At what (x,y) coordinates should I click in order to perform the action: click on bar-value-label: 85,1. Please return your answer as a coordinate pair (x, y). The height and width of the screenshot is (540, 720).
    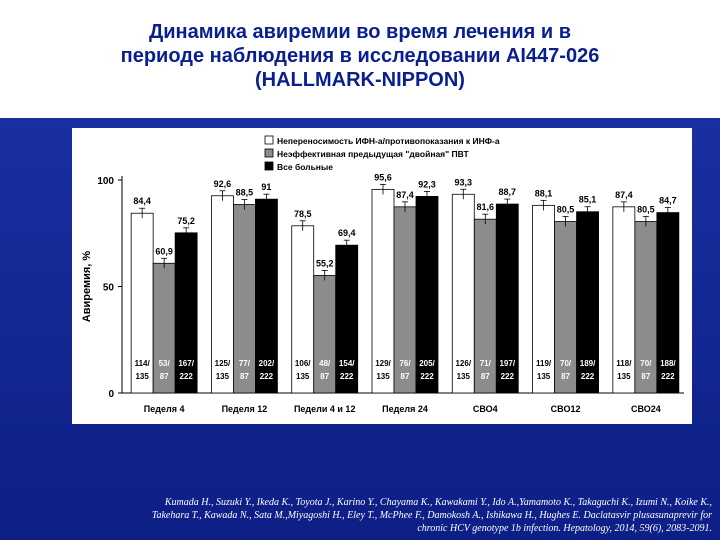
    Looking at the image, I should click on (588, 200).